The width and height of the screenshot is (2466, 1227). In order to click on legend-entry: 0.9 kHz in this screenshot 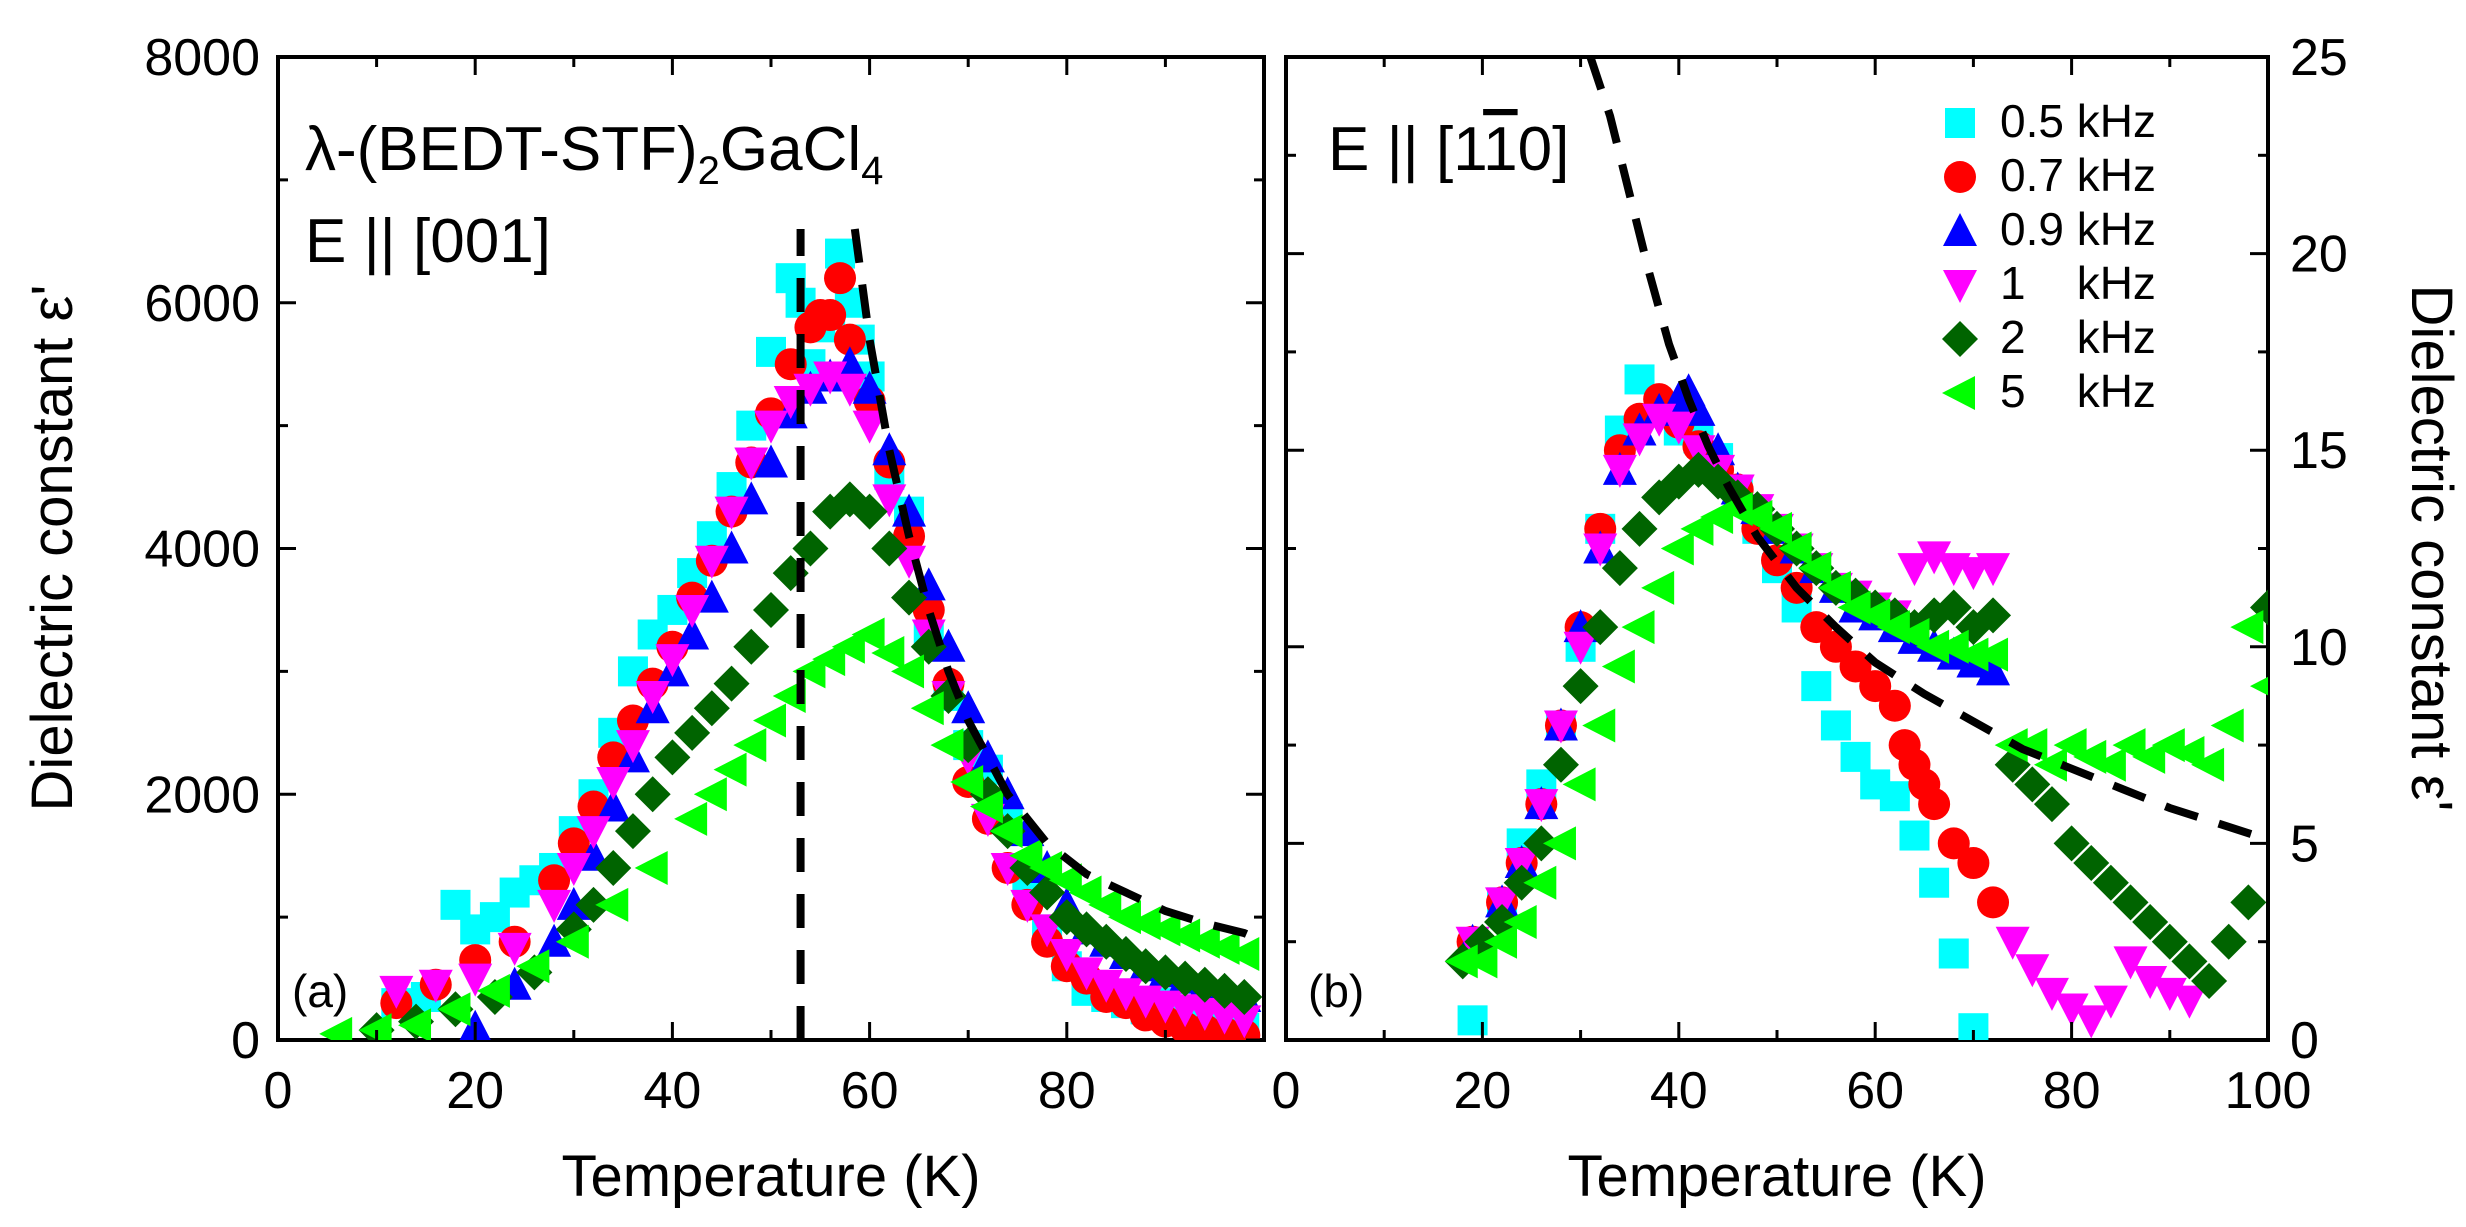, I will do `click(2049, 229)`.